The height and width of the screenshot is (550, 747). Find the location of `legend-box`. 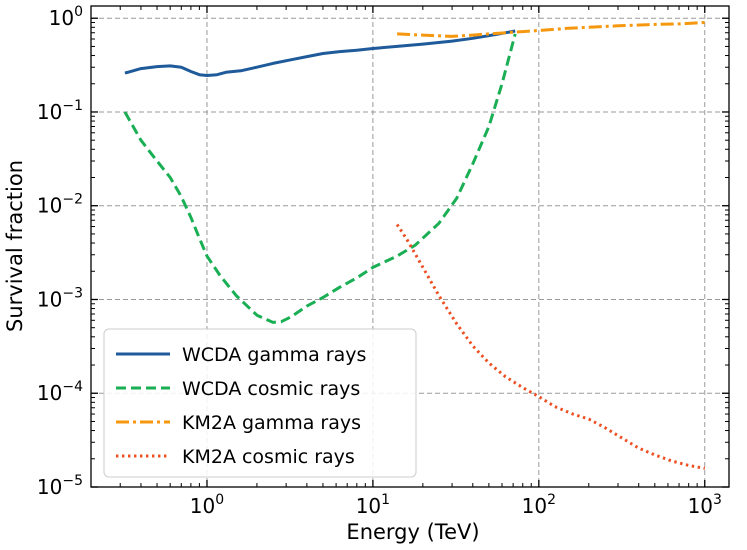

legend-box is located at coordinates (260, 403).